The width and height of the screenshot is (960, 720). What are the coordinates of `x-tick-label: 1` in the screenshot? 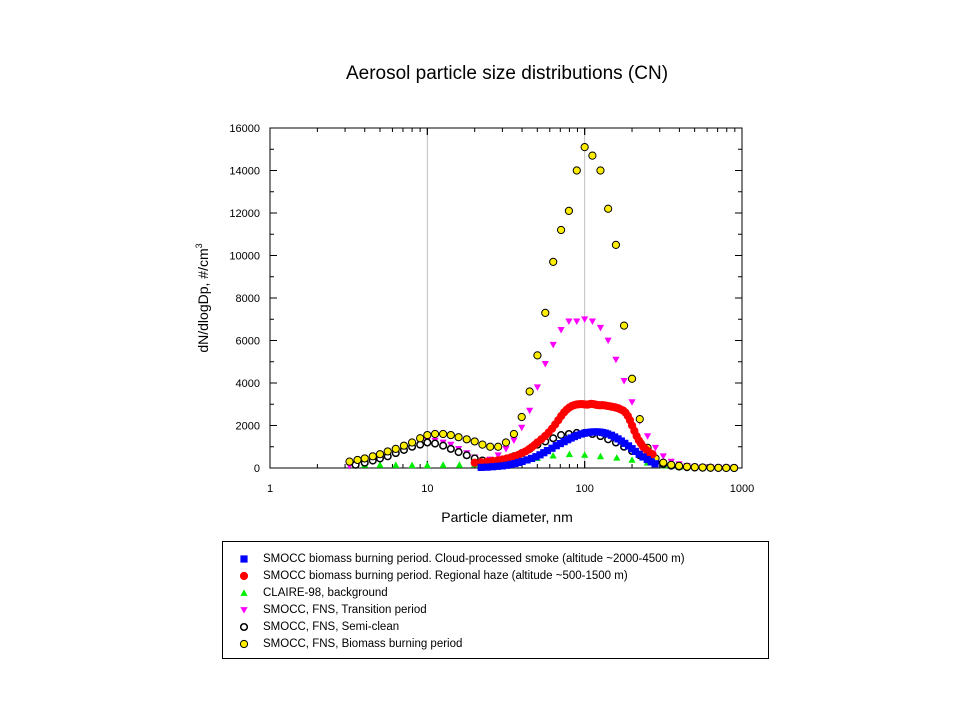 It's located at (270, 489).